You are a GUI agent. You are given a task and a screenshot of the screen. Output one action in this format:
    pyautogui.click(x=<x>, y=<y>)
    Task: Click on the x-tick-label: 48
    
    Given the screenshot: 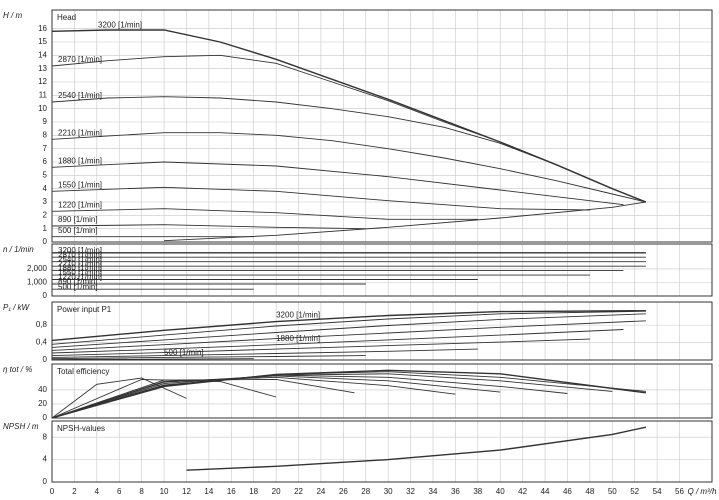 What is the action you would take?
    pyautogui.click(x=589, y=491)
    